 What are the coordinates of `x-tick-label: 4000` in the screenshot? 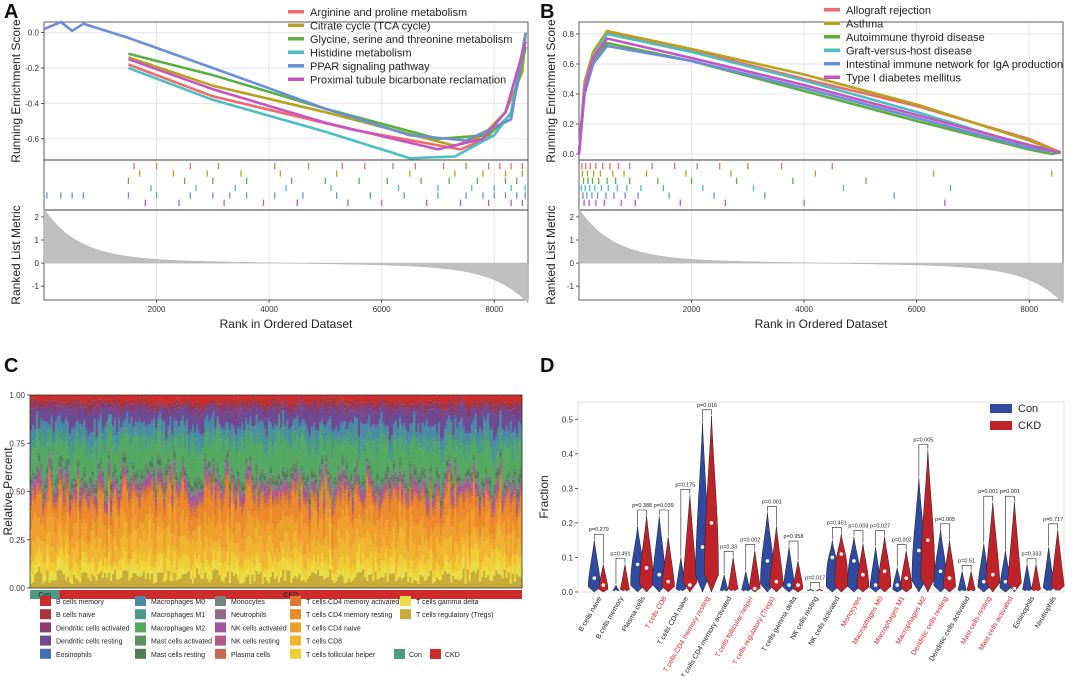 It's located at (269, 309).